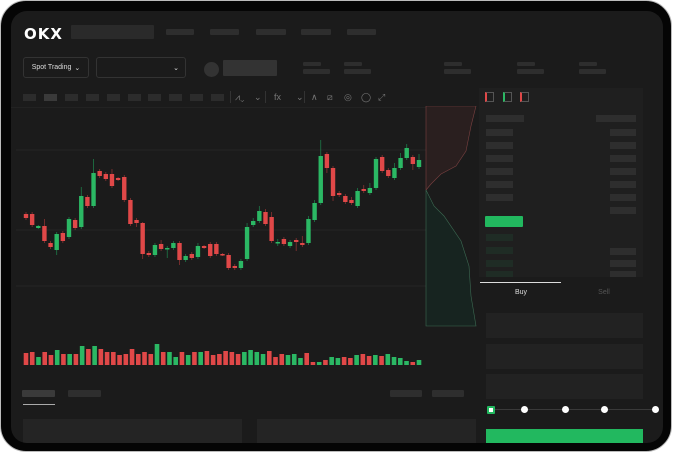 The width and height of the screenshot is (673, 453). What do you see at coordinates (300, 97) in the screenshot?
I see `chevron-down-icon: ⌄` at bounding box center [300, 97].